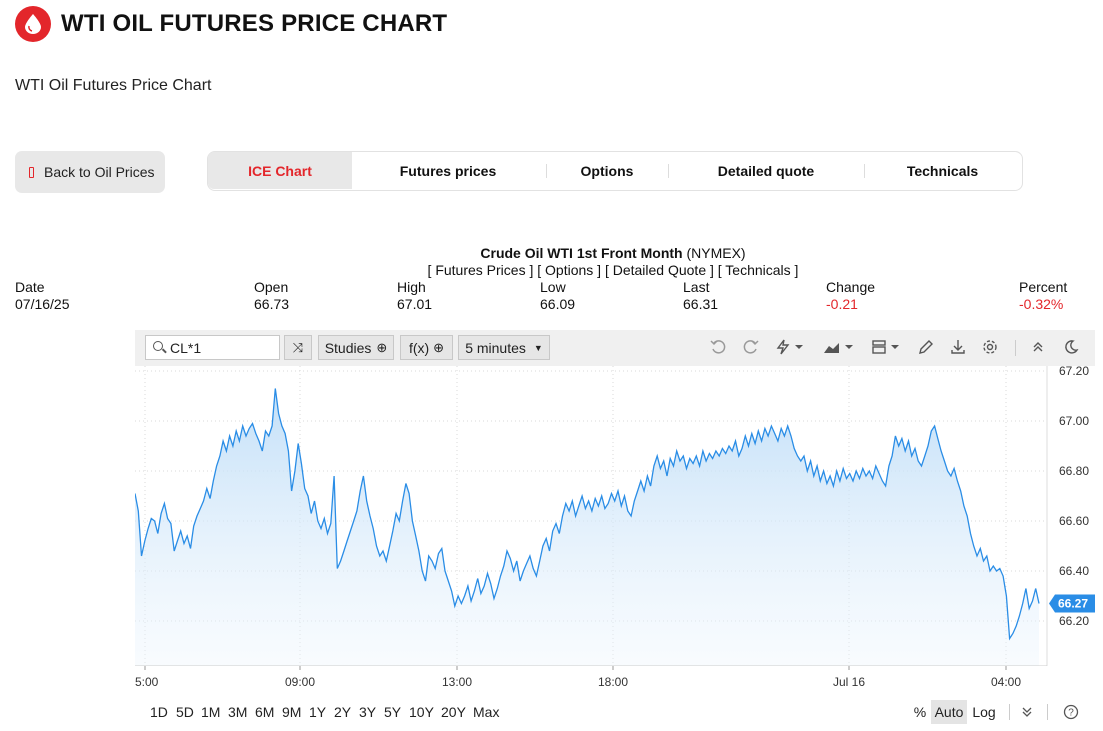  I want to click on gear-icon, so click(990, 347).